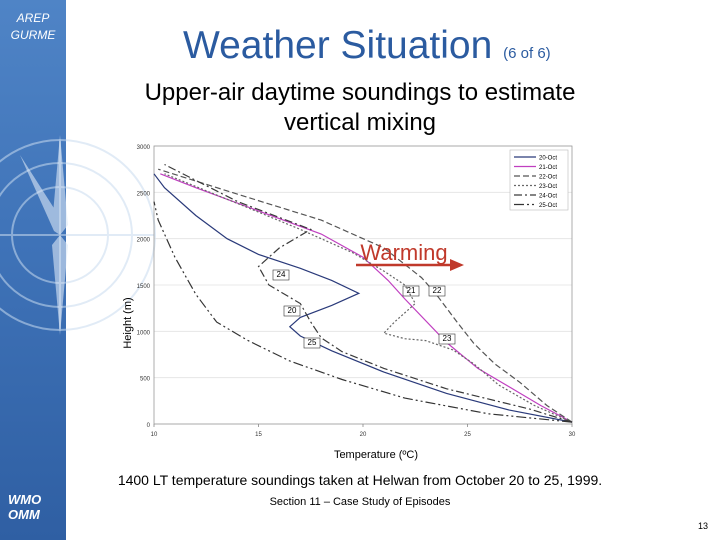  What do you see at coordinates (360, 92) in the screenshot?
I see `subtitle-line-1: Upper-air daytime soundings to estimate` at bounding box center [360, 92].